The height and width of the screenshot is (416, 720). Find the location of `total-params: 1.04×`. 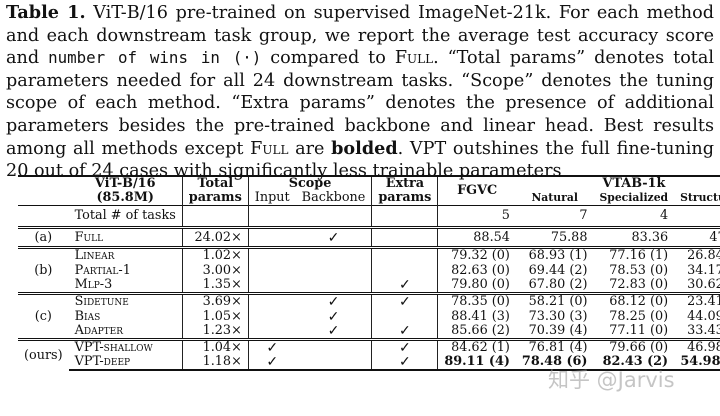

total-params: 1.04× is located at coordinates (215, 346).